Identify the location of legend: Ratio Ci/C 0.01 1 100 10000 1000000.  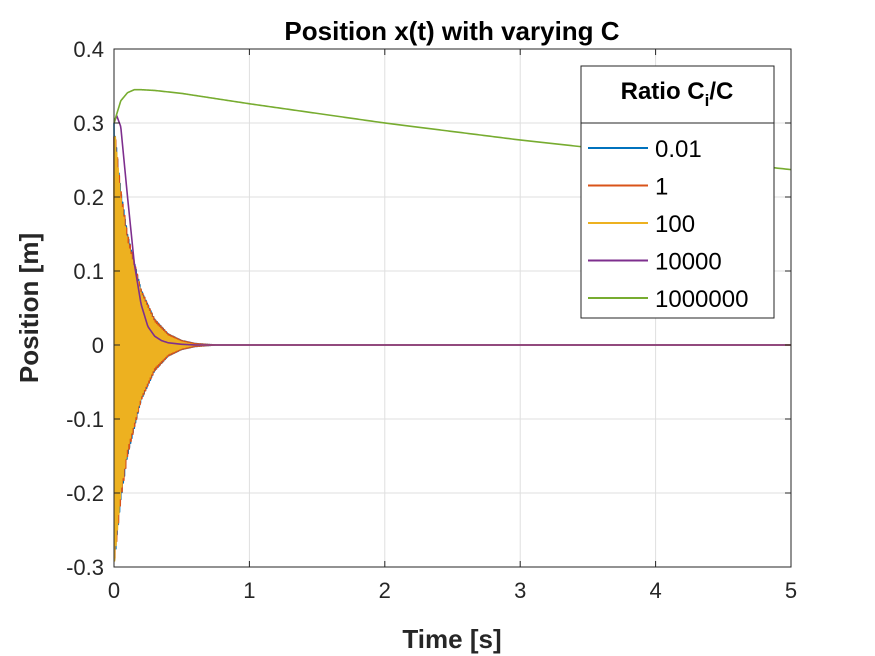
(677, 192).